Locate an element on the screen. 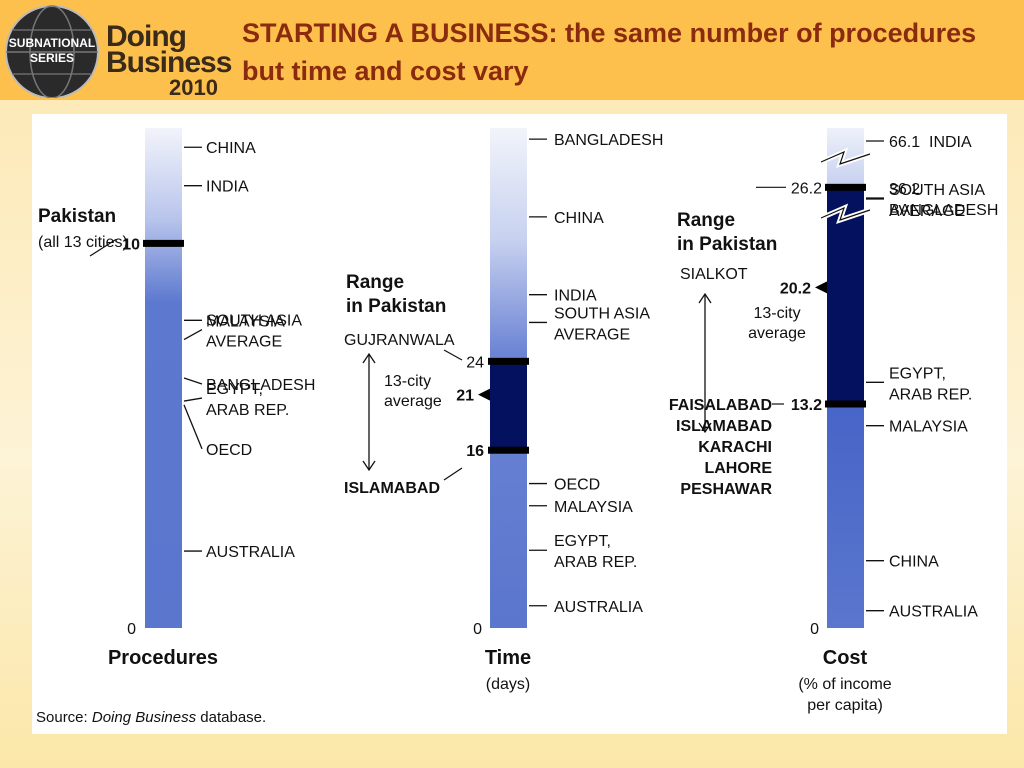  svg-text: 2010 is located at coordinates (193, 86).